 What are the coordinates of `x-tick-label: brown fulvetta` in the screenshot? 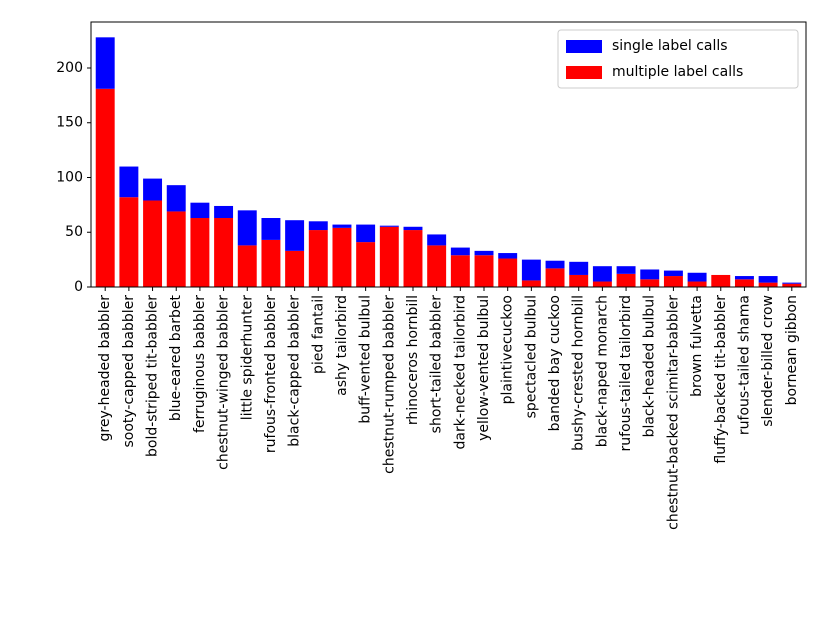 It's located at (697, 346).